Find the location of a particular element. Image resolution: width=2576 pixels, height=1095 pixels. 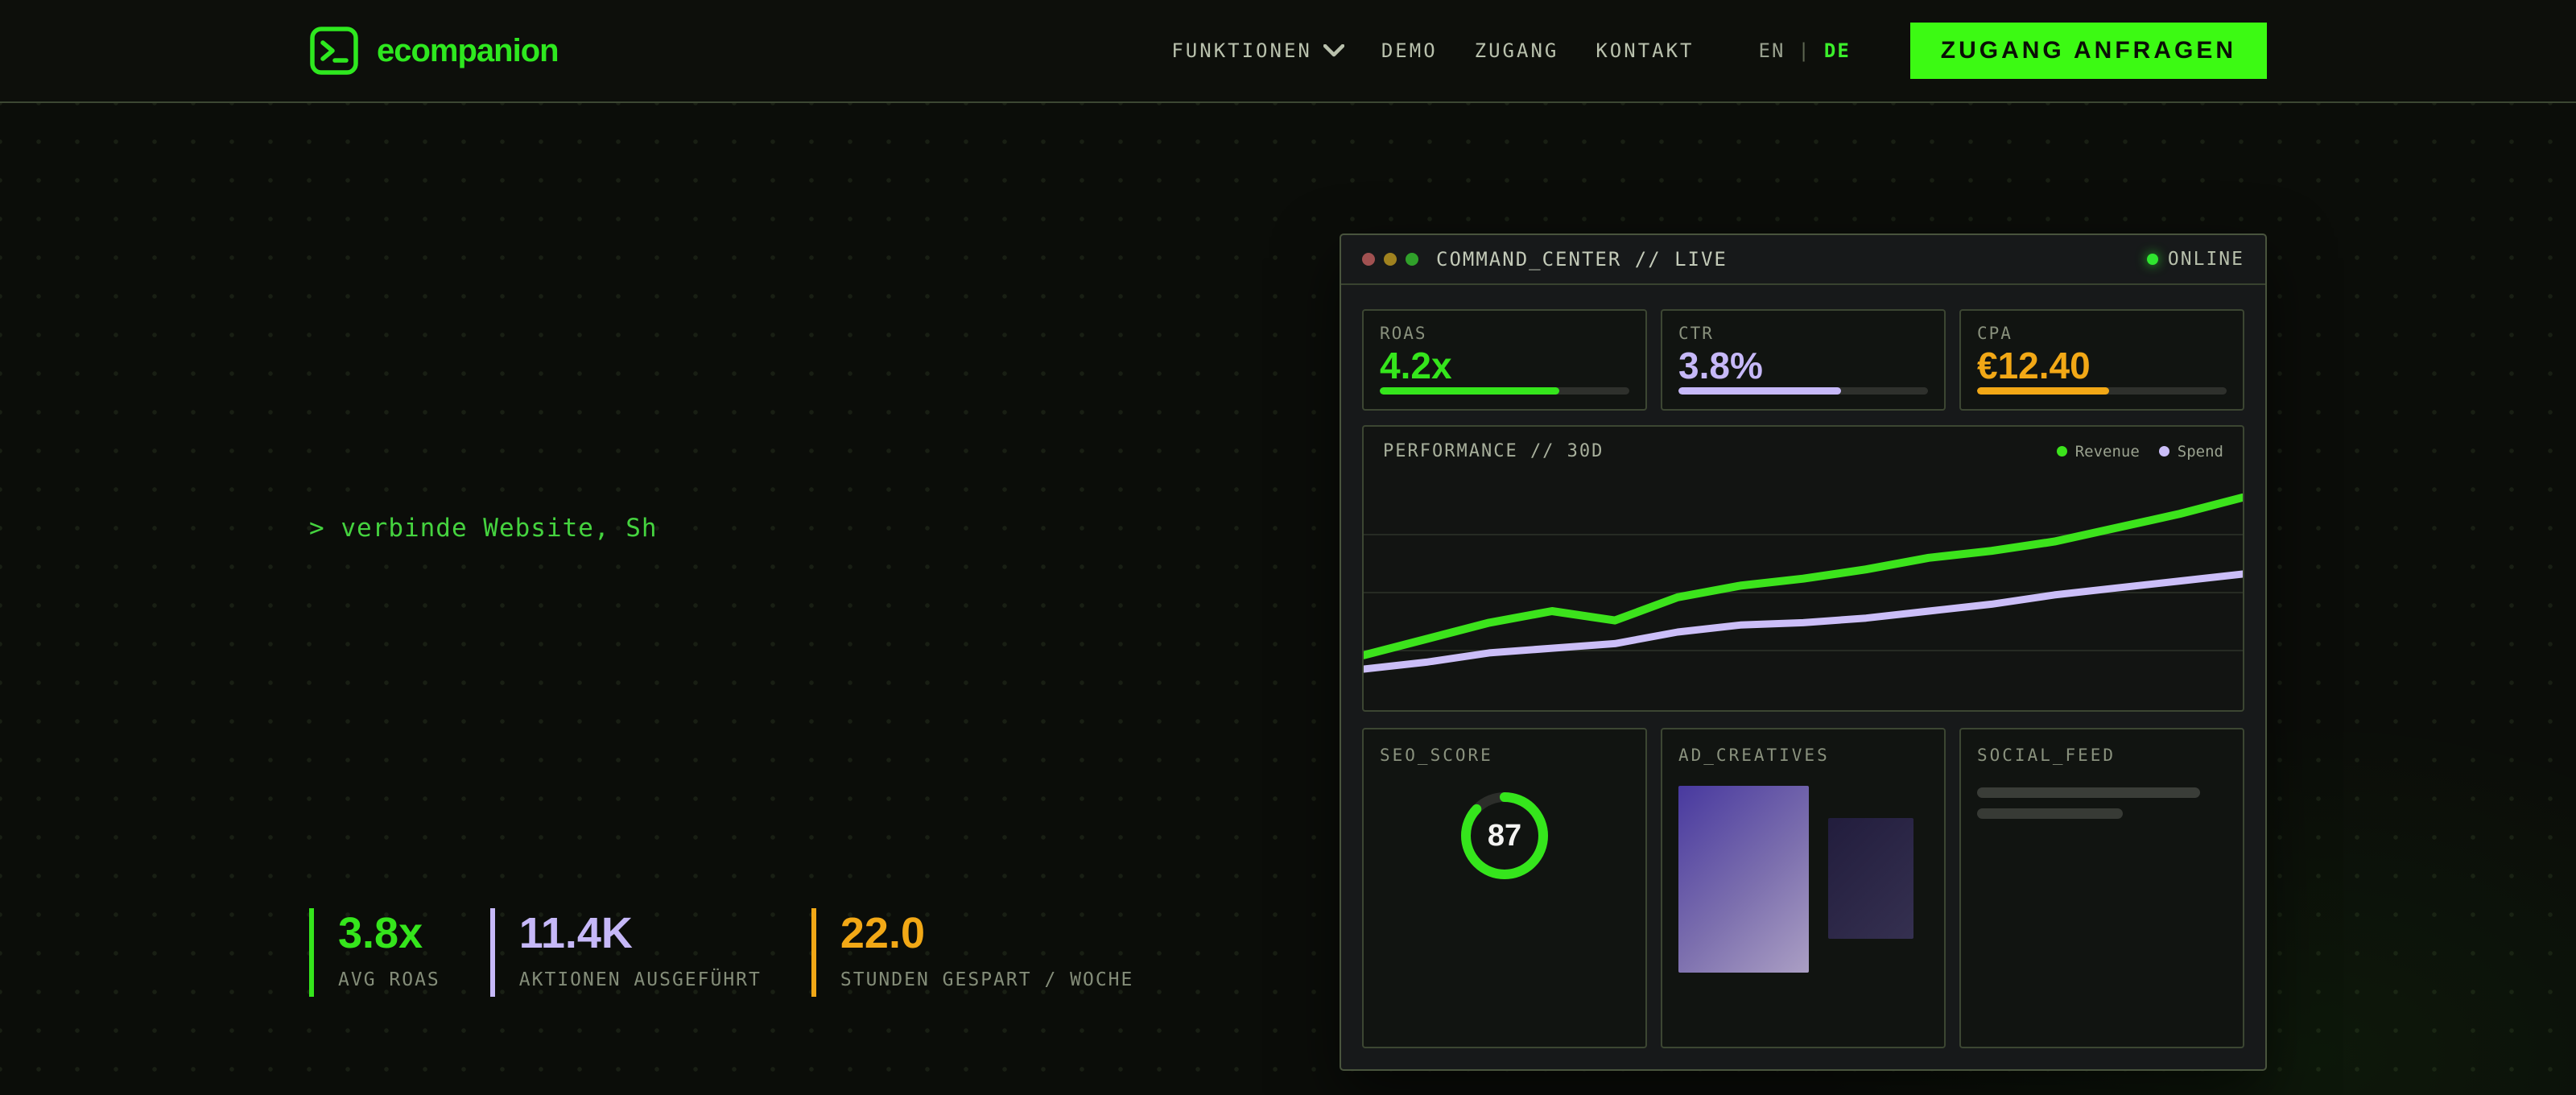

nav-item-demo: DEMO is located at coordinates (1409, 50).